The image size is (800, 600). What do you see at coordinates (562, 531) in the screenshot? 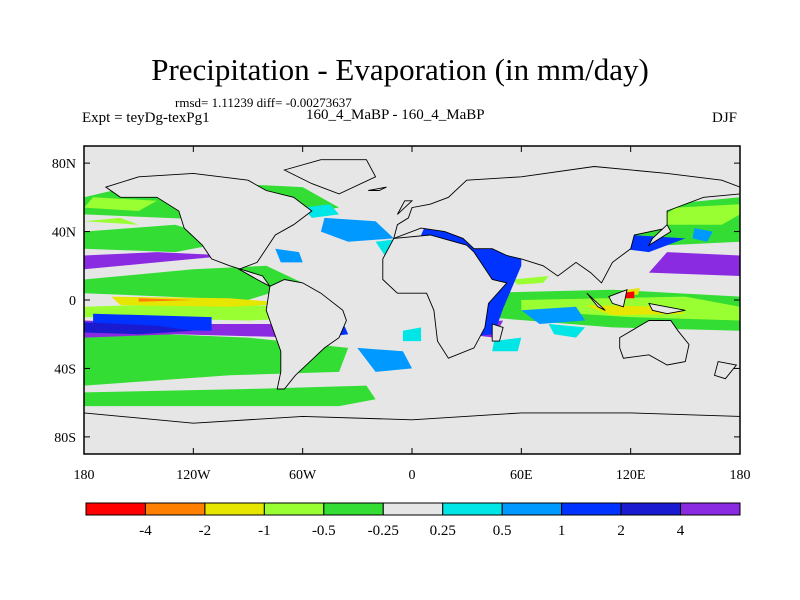
I see `colorbar-label-7: 1` at bounding box center [562, 531].